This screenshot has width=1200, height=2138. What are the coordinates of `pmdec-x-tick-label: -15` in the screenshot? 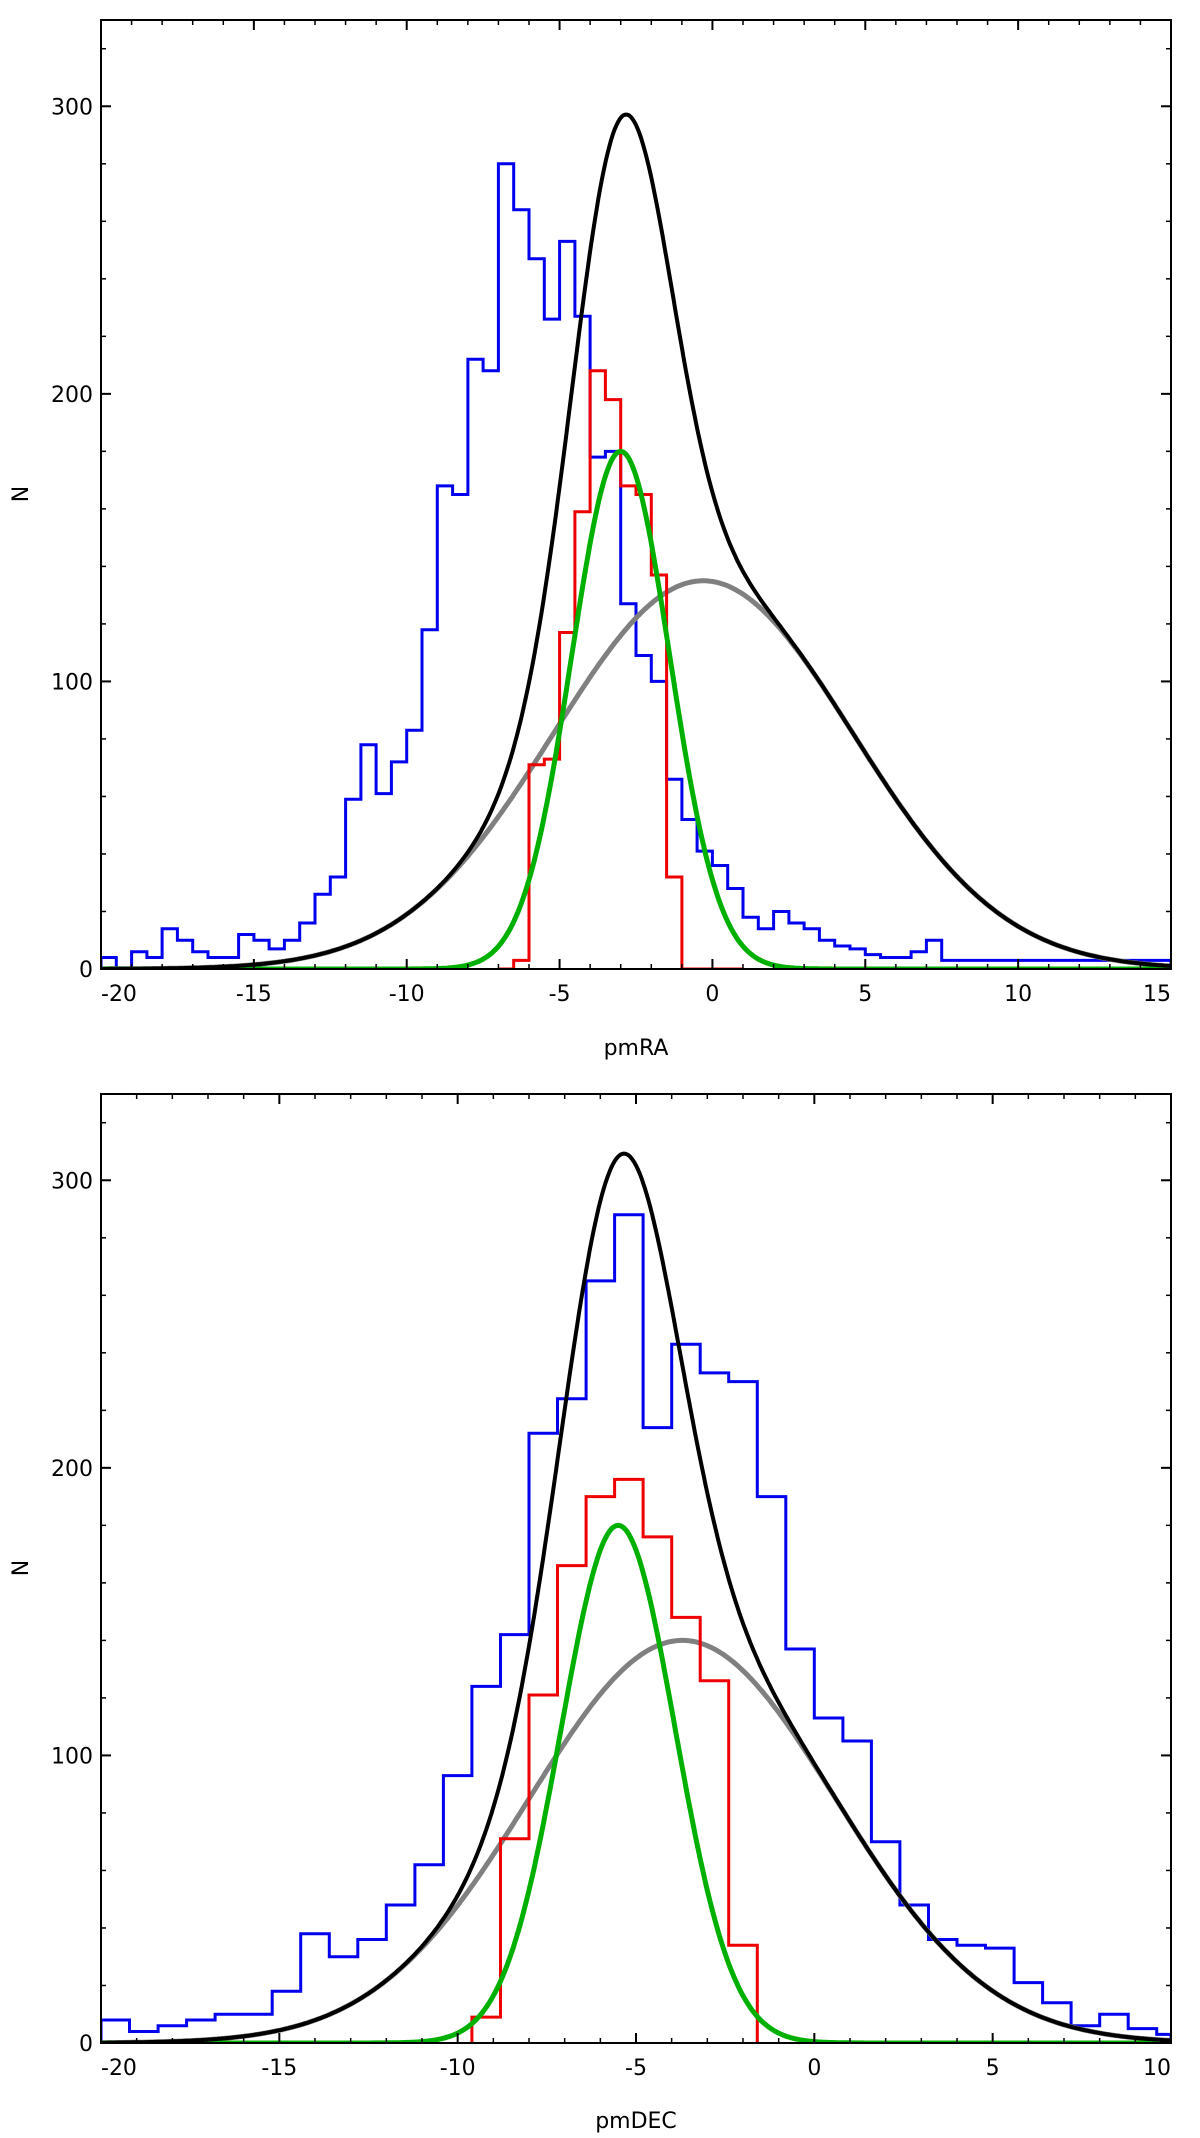 It's located at (279, 2068).